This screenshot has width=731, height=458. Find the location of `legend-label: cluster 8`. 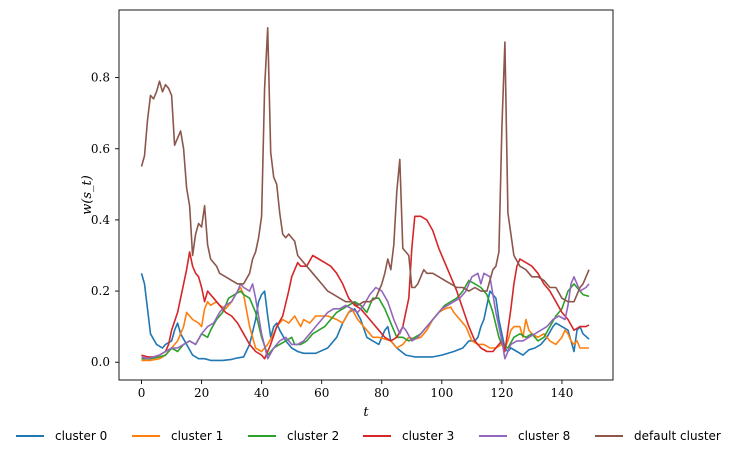

legend-label: cluster 8 is located at coordinates (544, 436).